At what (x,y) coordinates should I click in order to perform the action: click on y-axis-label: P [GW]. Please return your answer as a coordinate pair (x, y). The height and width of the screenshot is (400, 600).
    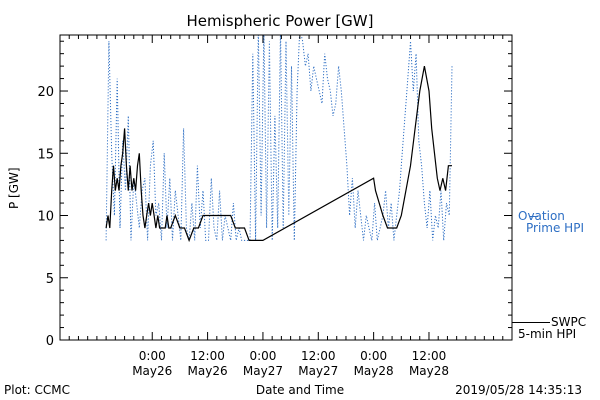
    Looking at the image, I should click on (14, 188).